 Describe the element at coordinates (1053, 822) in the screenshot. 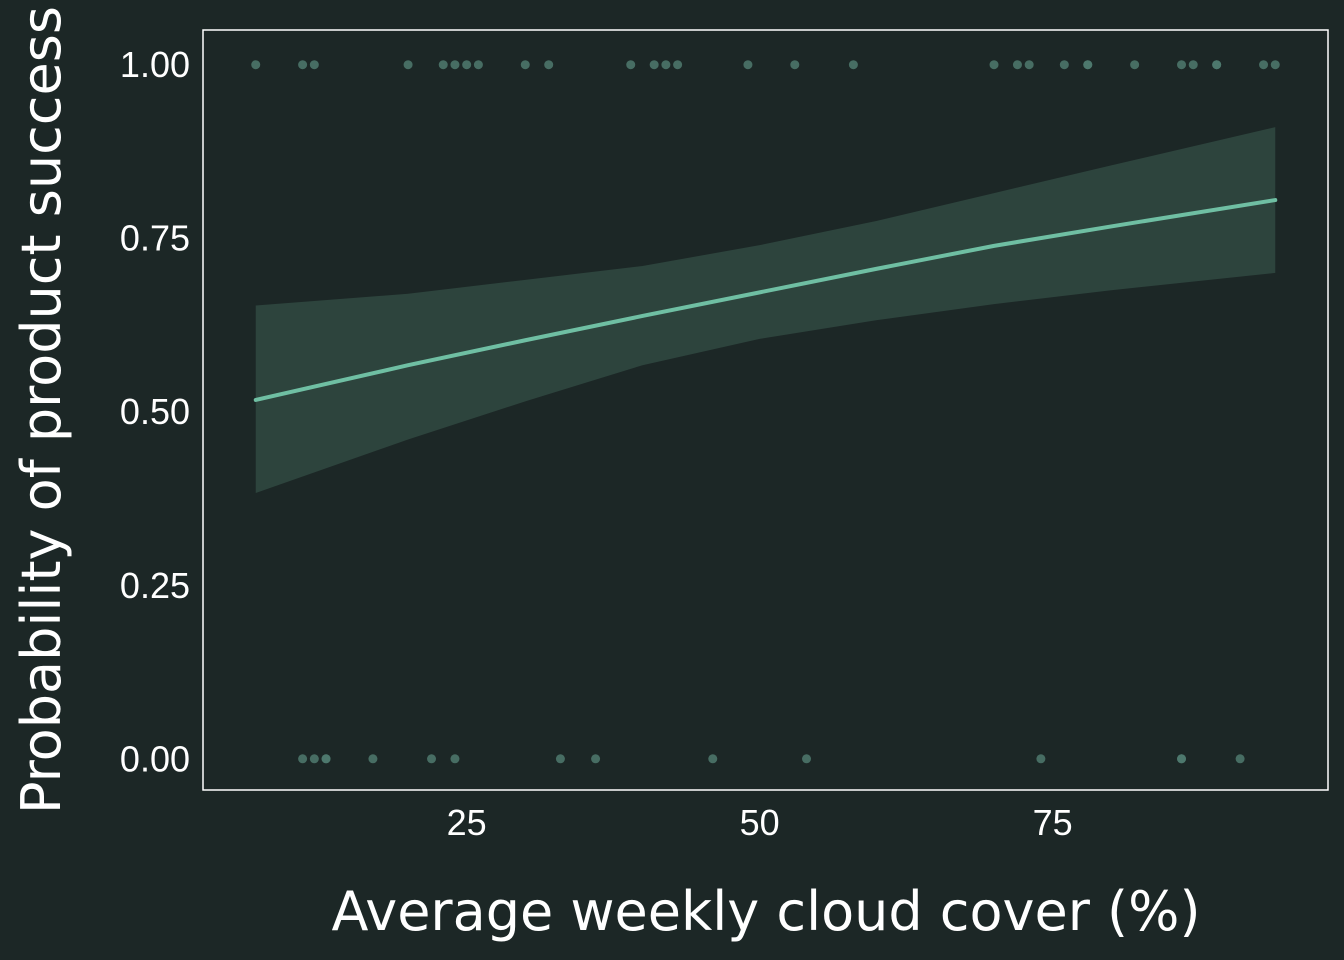

I see `x-tick-label: 75` at that location.